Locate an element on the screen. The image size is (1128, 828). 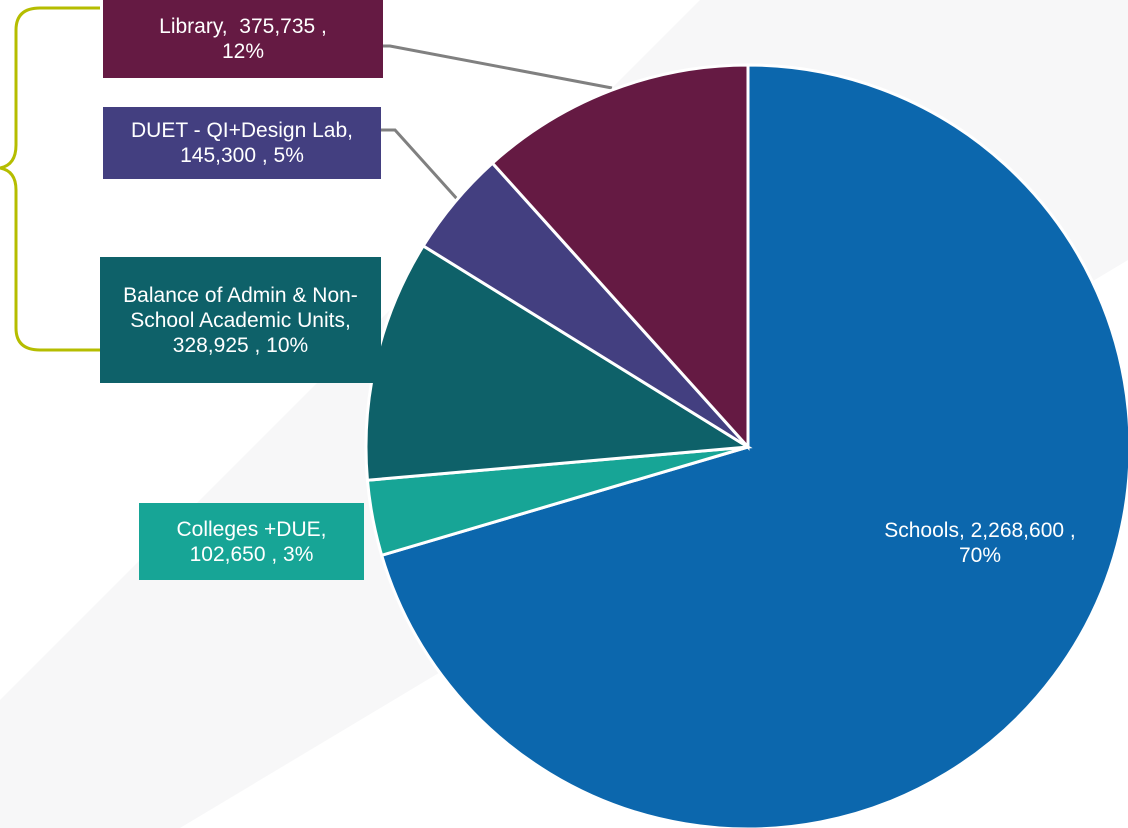
brace is located at coordinates (50, 179).